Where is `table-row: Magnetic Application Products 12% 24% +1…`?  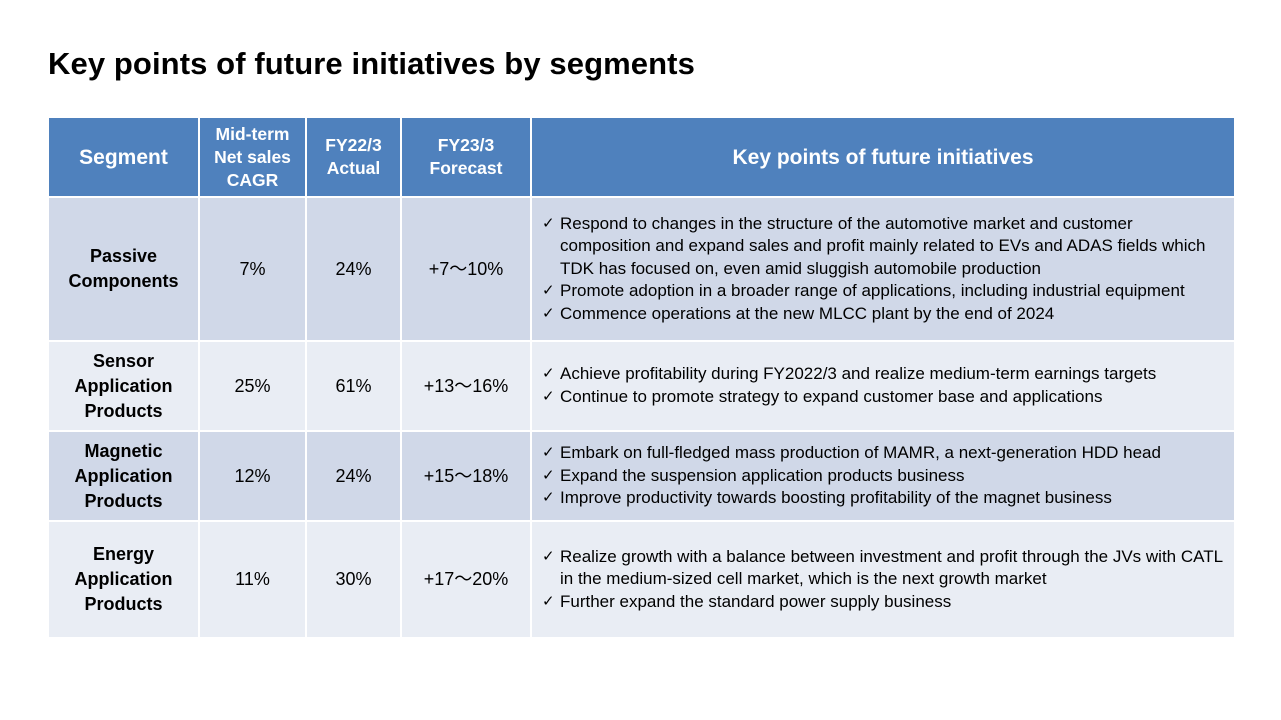
table-row: Magnetic Application Products 12% 24% +1… is located at coordinates (641, 476).